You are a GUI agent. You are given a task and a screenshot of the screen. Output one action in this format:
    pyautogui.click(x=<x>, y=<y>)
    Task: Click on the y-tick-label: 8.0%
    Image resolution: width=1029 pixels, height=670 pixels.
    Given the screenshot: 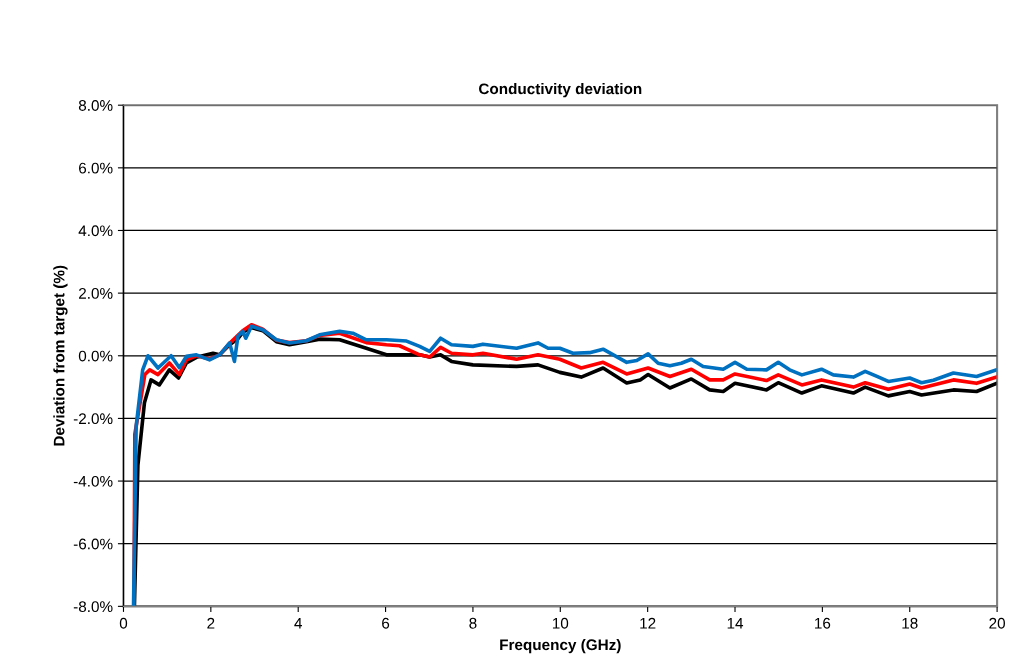 What is the action you would take?
    pyautogui.click(x=95, y=105)
    